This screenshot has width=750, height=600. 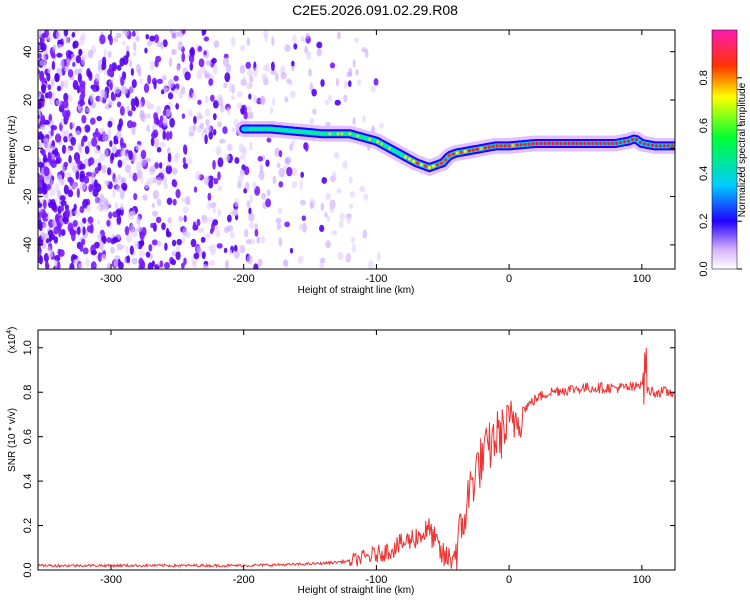 I want to click on colorbar-tick-label: 0.6, so click(x=704, y=125).